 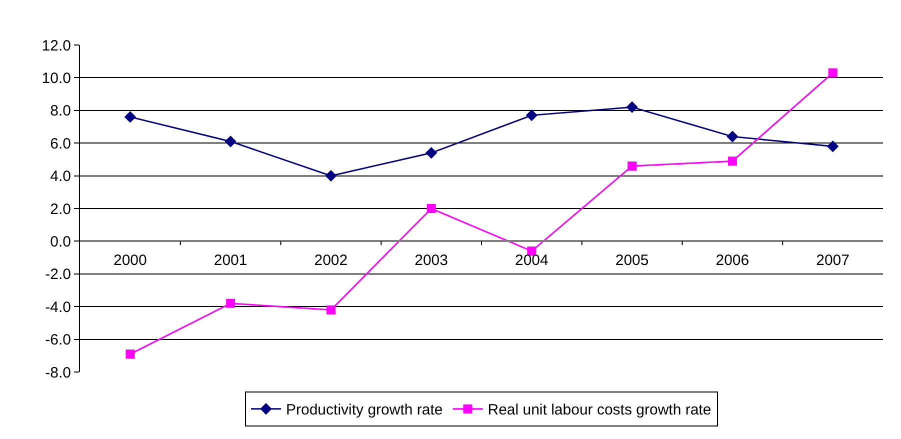 What do you see at coordinates (60, 177) in the screenshot?
I see `y-tick-label: 4.0` at bounding box center [60, 177].